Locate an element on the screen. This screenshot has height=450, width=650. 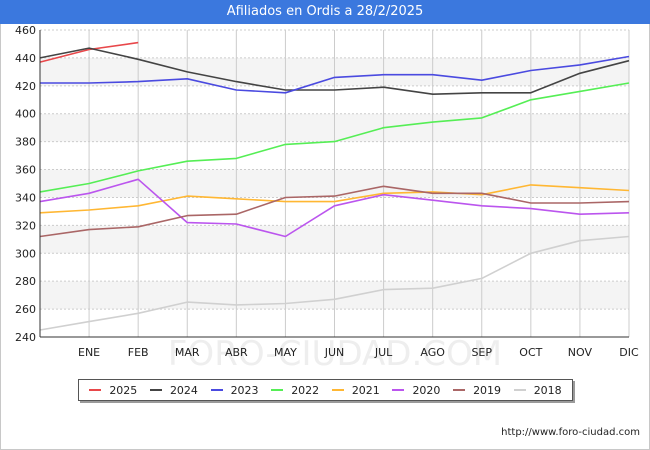
watermark: FORO-CIUDAD.COM is located at coordinates (335, 354).